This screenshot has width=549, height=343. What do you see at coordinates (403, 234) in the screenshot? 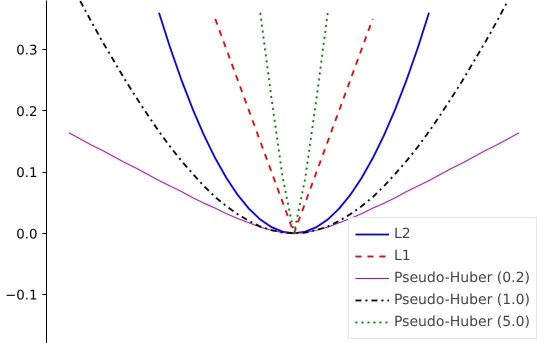
I see `legend-label: L2` at bounding box center [403, 234].